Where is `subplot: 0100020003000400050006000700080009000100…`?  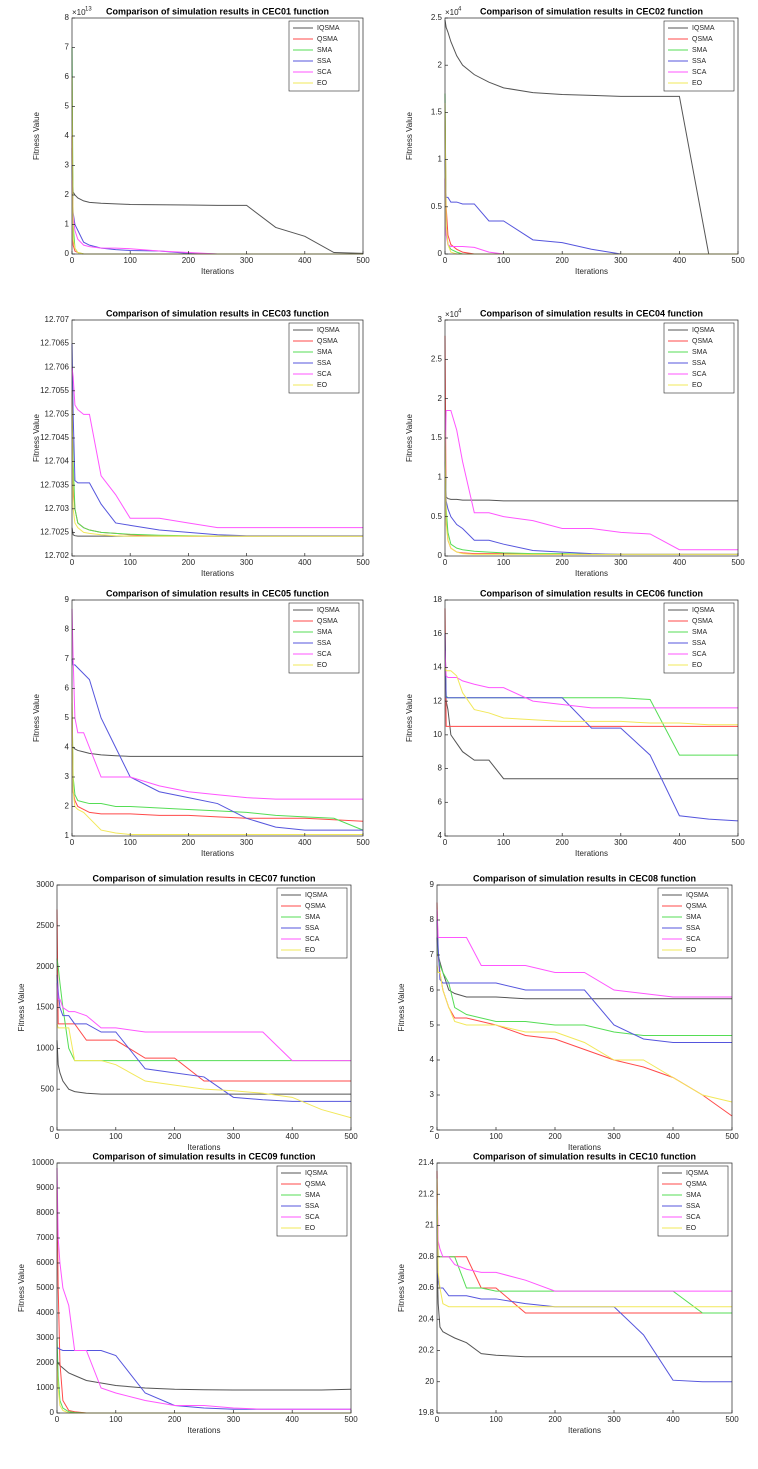
subplot: 0100020003000400050006000700080009000100… is located at coordinates (187, 1293).